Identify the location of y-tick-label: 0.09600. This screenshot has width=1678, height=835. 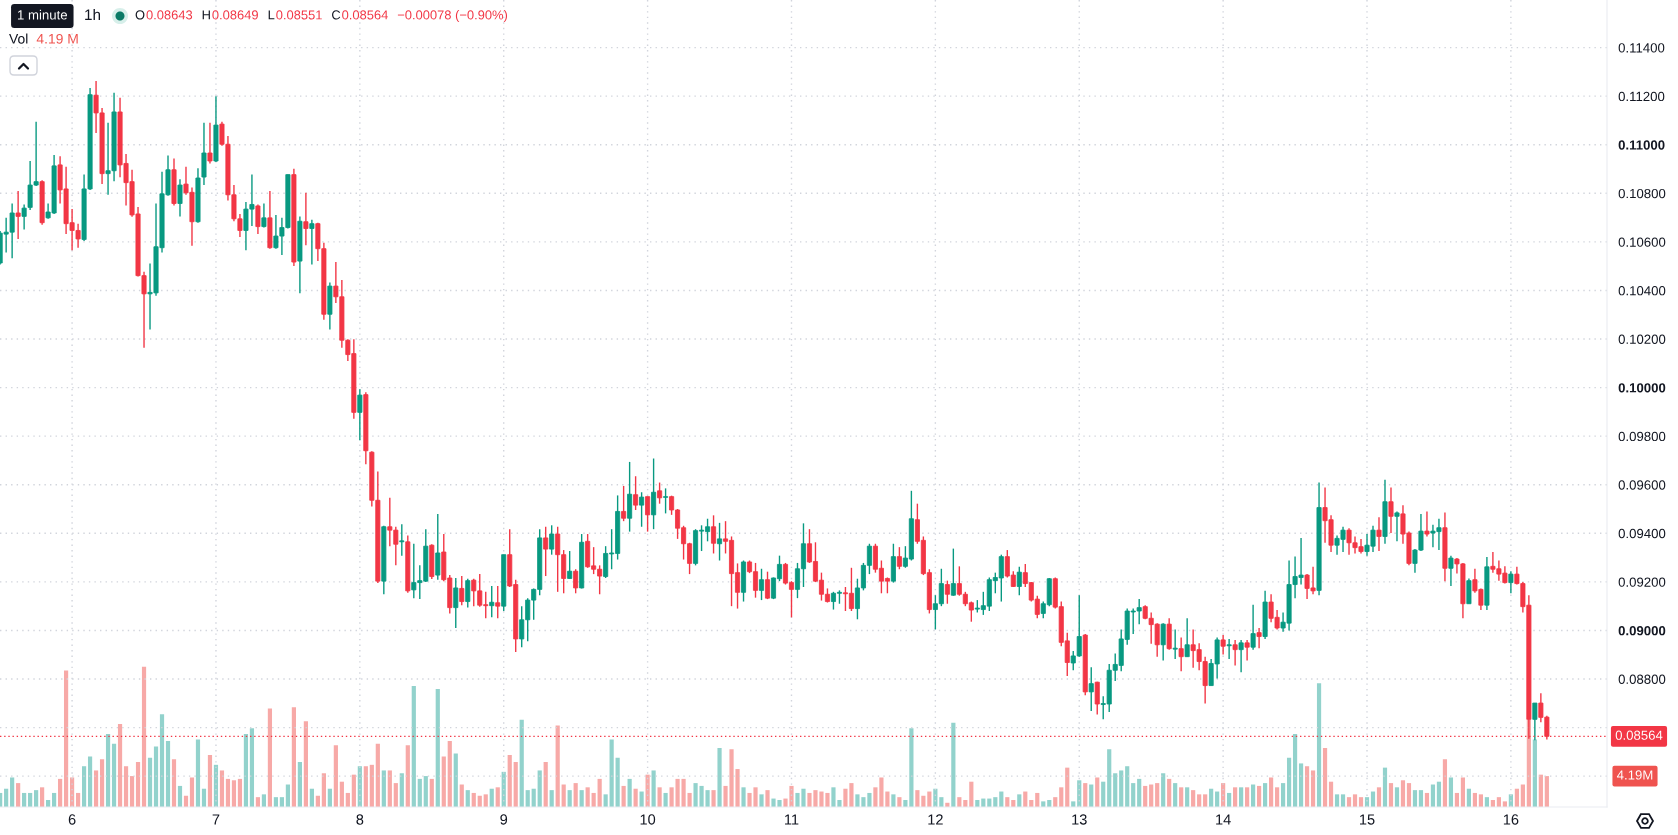
(1642, 485).